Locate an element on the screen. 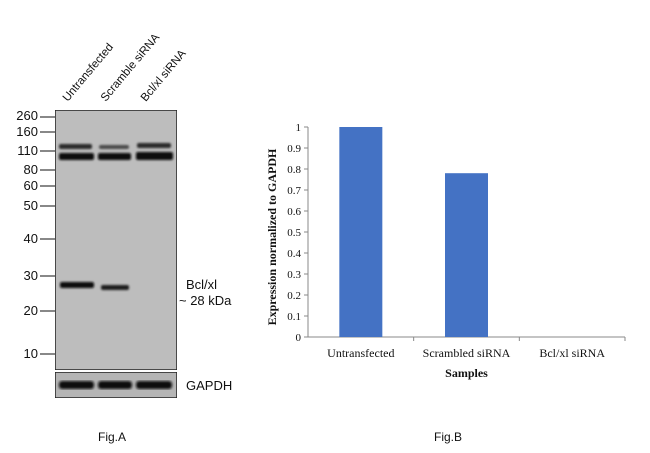 The width and height of the screenshot is (650, 453). figure-b-caption: Fig.B is located at coordinates (448, 437).